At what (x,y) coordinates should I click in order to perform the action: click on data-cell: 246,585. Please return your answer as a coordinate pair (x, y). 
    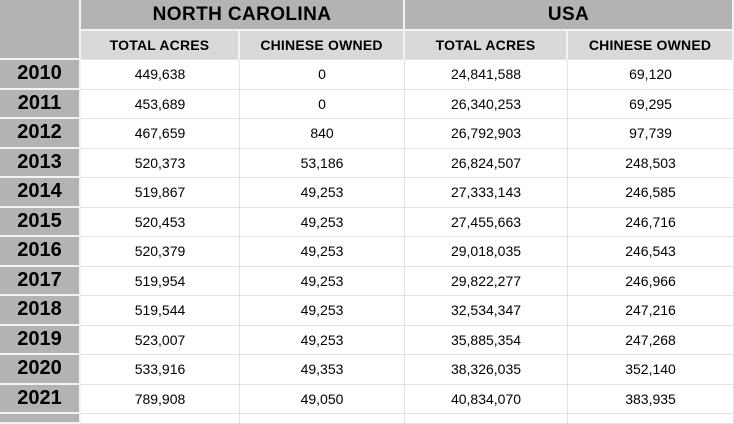
    Looking at the image, I should click on (651, 193).